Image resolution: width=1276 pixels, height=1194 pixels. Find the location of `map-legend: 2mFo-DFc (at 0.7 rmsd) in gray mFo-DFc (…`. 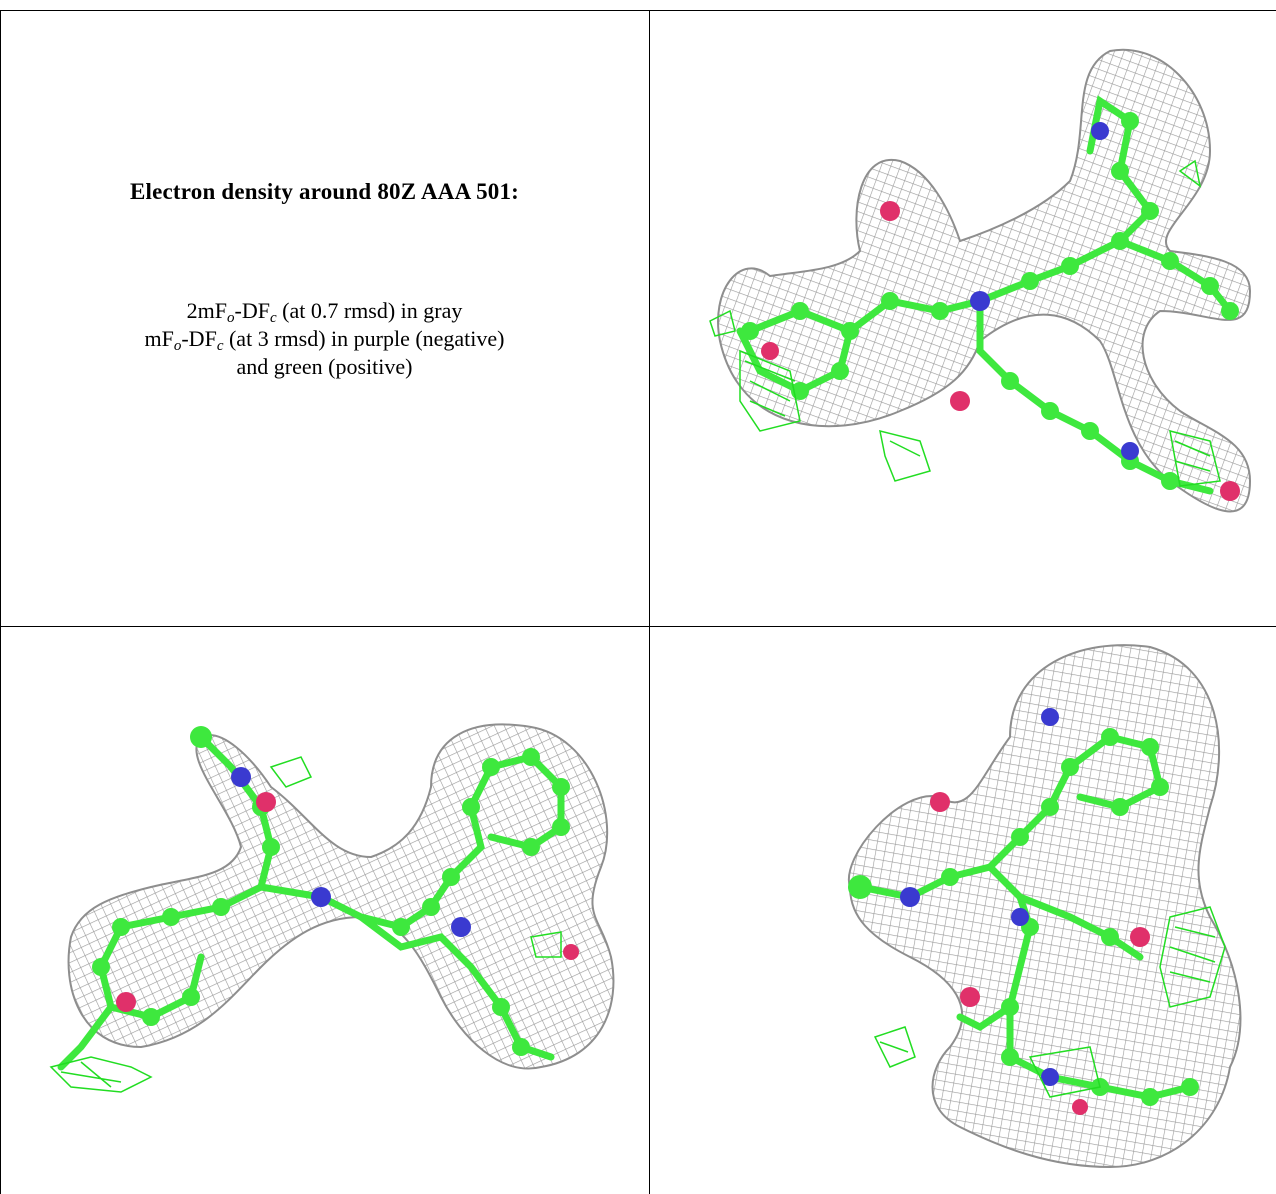

map-legend: 2mFo-DFc (at 0.7 rmsd) in gray mFo-DFc (… is located at coordinates (324, 339).